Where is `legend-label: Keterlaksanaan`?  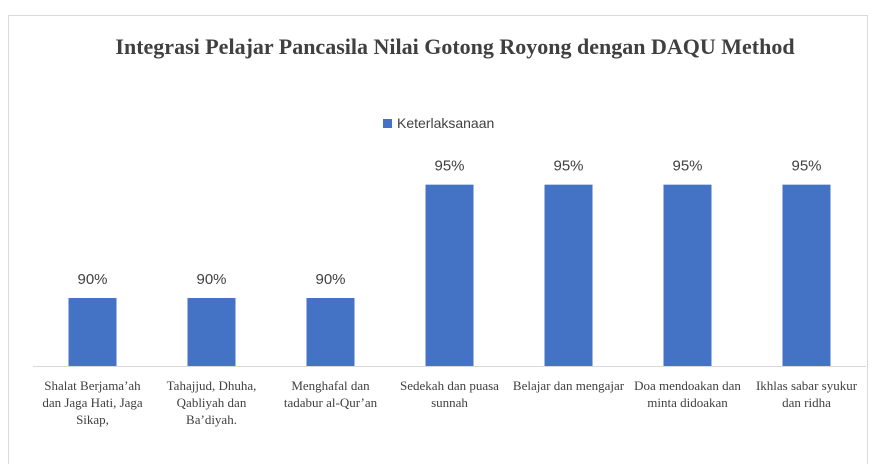
legend-label: Keterlaksanaan is located at coordinates (445, 123).